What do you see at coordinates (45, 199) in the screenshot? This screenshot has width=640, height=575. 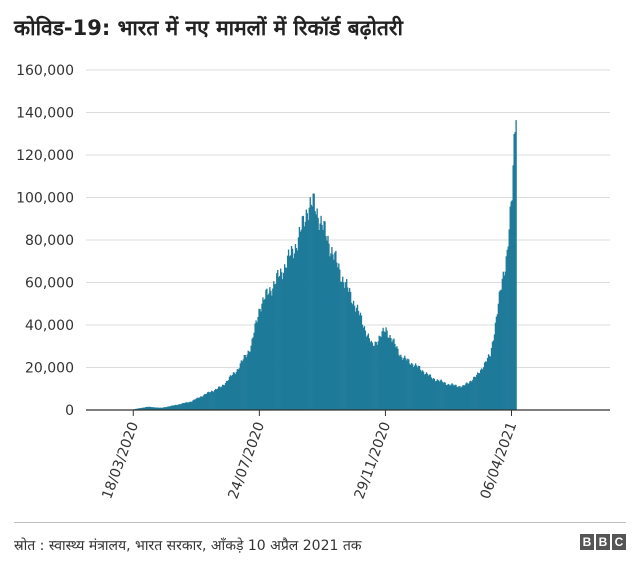 I see `y-tick-label: 100,000` at bounding box center [45, 199].